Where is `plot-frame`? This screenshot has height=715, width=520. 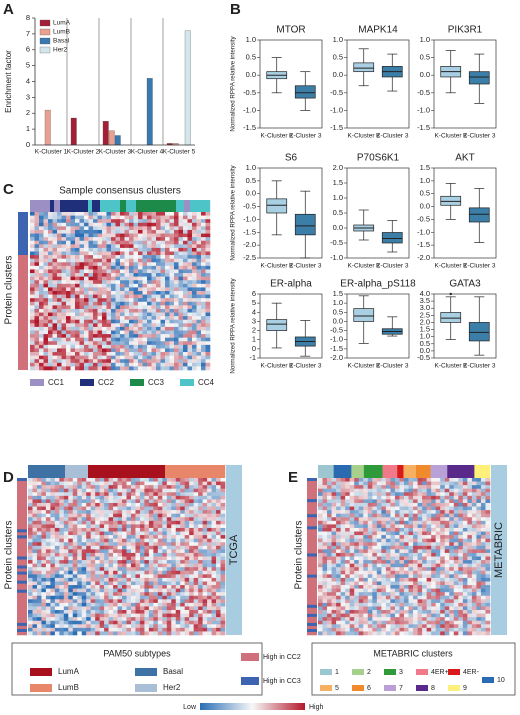 plot-frame is located at coordinates (465, 213).